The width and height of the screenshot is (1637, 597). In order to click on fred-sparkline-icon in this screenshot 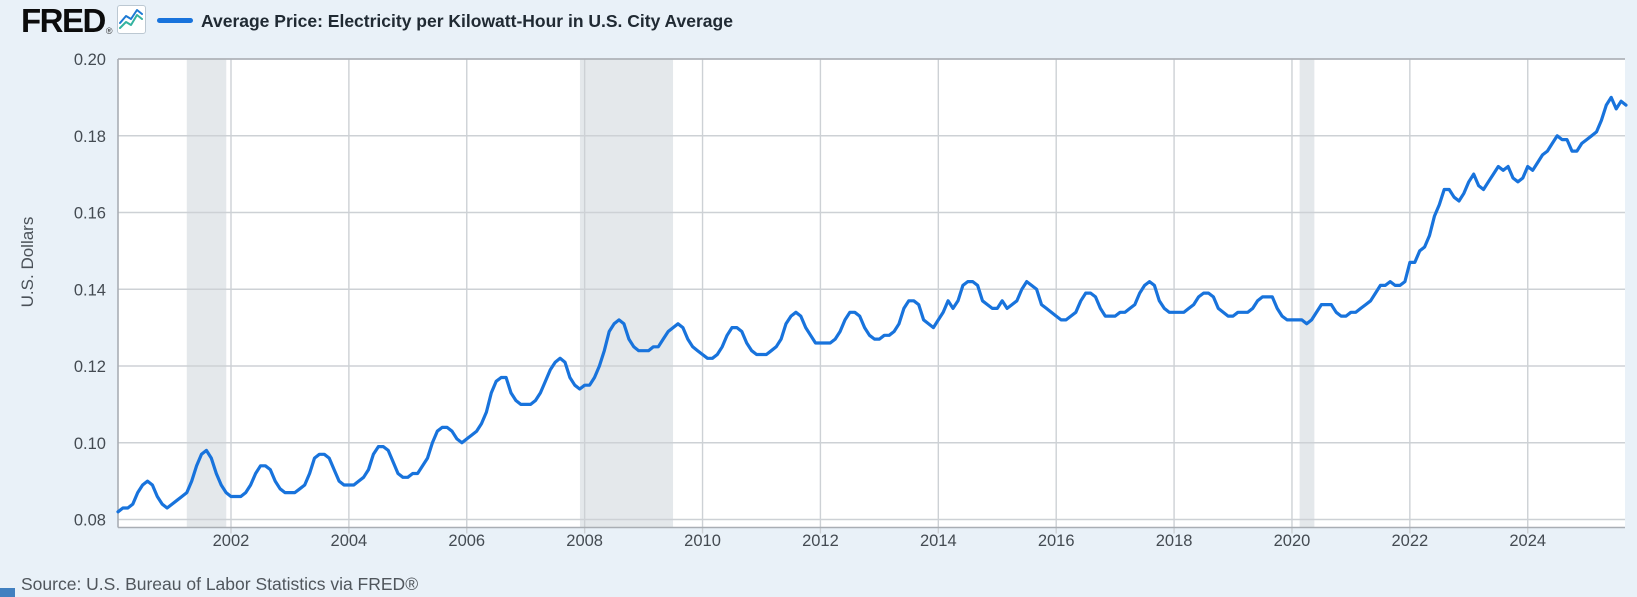, I will do `click(131, 19)`.